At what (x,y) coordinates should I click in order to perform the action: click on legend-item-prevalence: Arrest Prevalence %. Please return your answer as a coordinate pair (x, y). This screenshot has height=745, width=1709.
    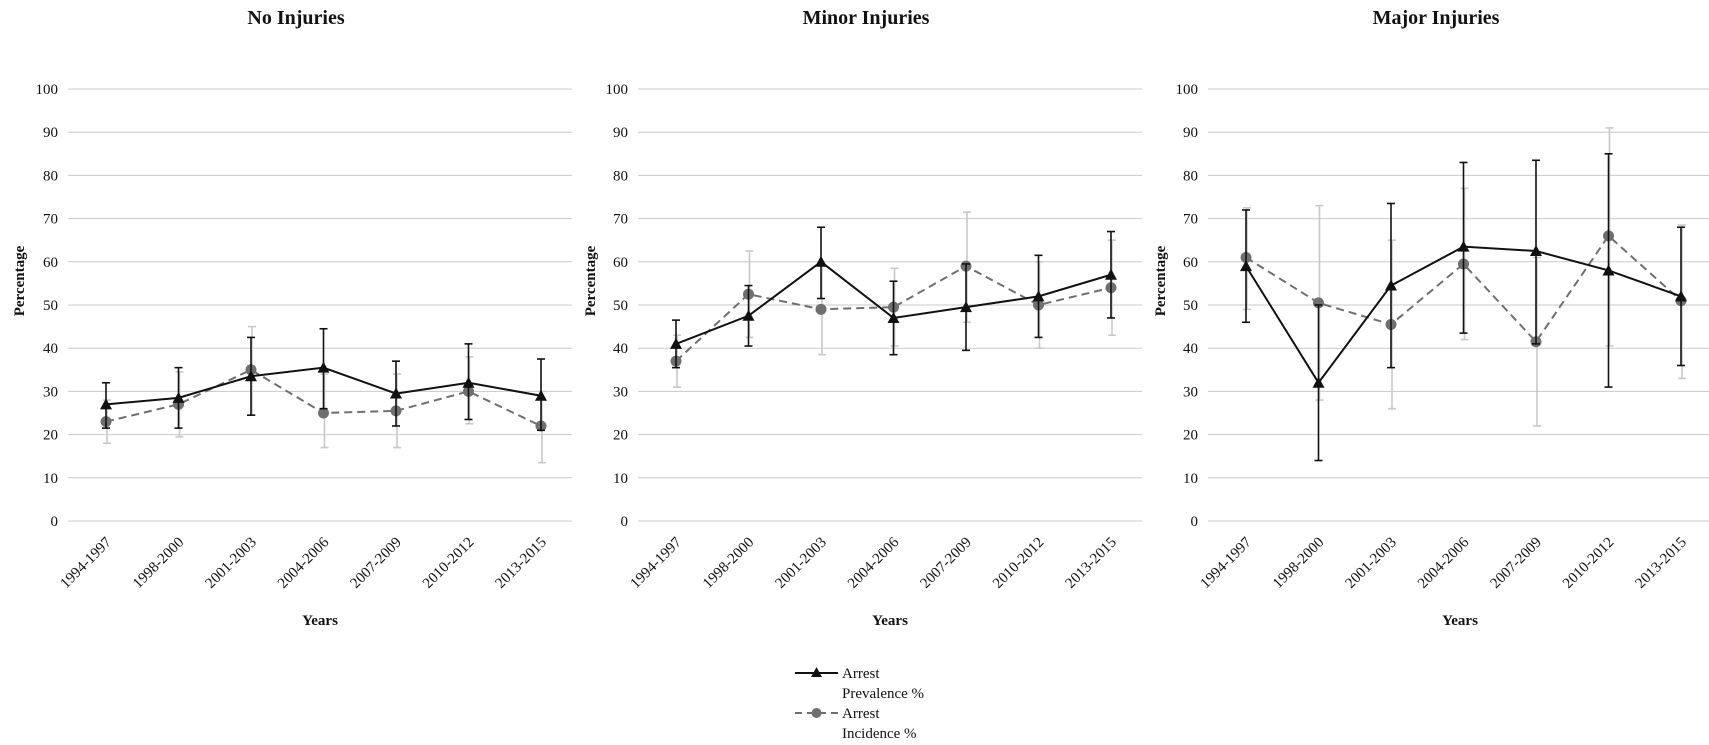
    Looking at the image, I should click on (859, 684).